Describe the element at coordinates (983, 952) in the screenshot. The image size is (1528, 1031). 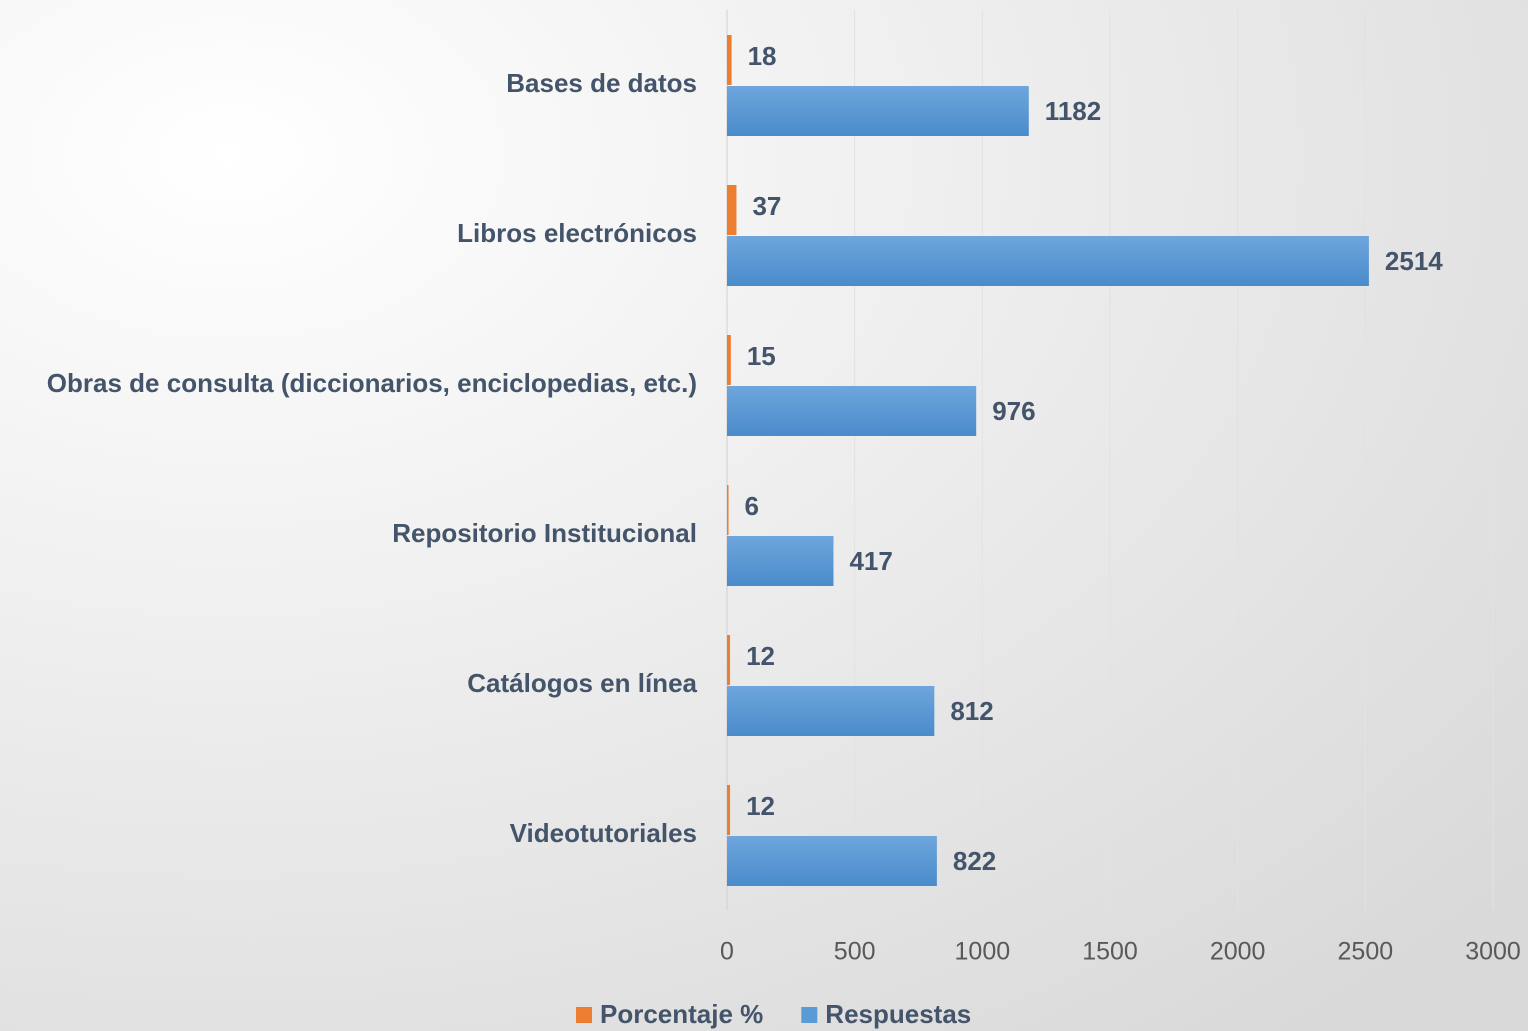
I see `x-tick-label: 1000` at that location.